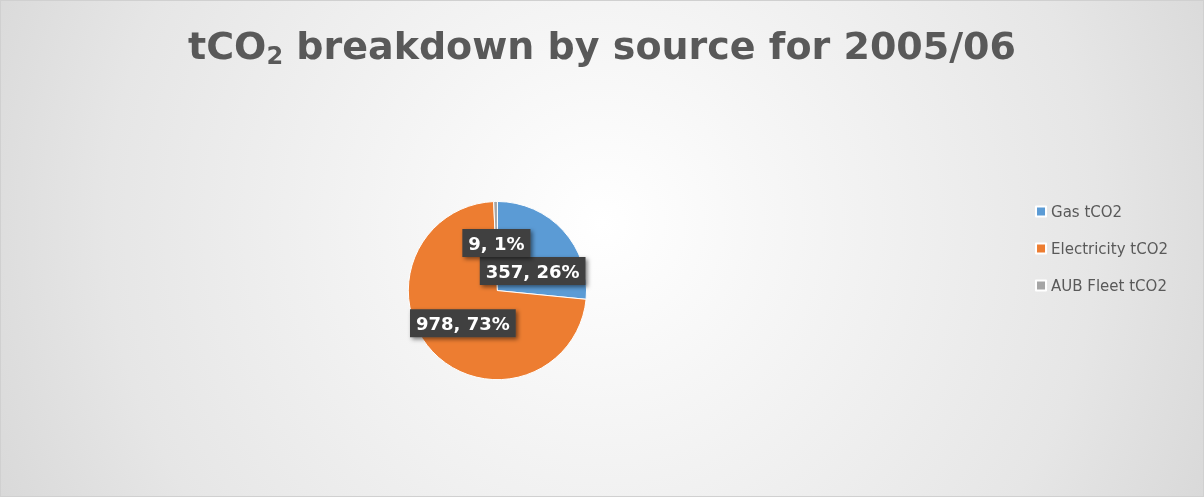  I want to click on legend-label: Gas tCO2, so click(1087, 211).